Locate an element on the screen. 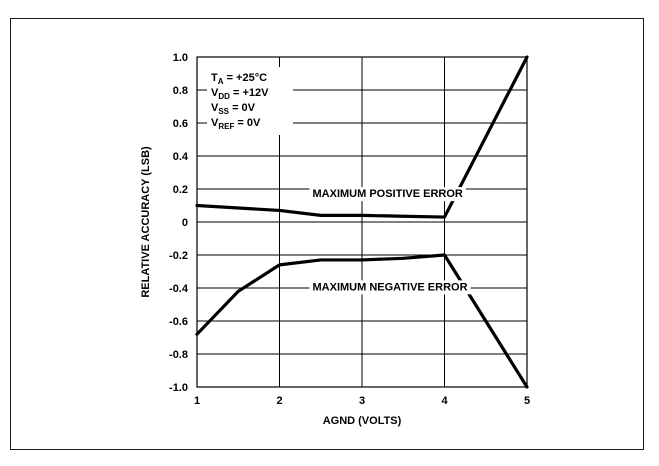 This screenshot has width=659, height=466. y-tick-label: -0.2 is located at coordinates (178, 256).